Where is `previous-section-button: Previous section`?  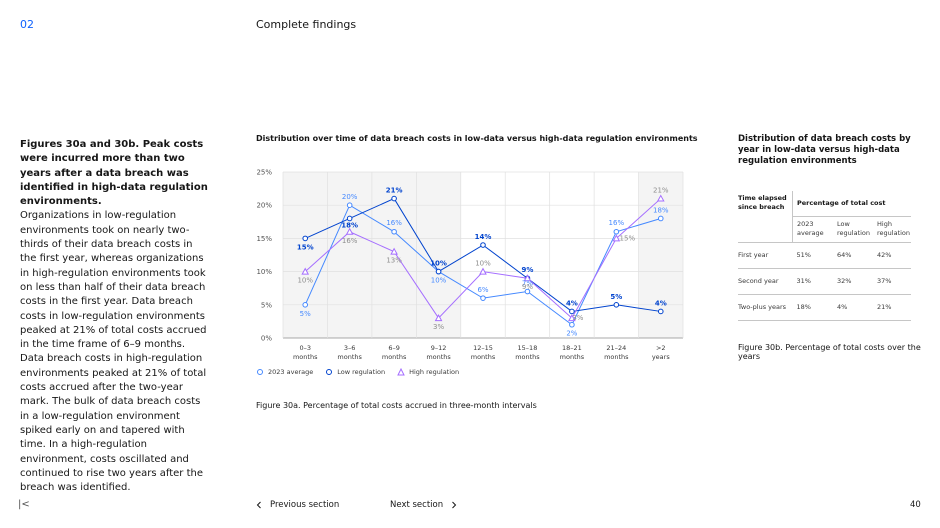 previous-section-button: Previous section is located at coordinates (297, 505).